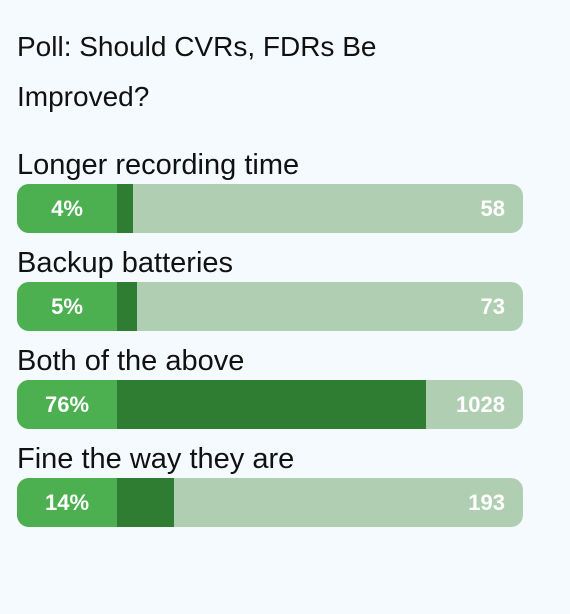 The height and width of the screenshot is (614, 570). Describe the element at coordinates (270, 208) in the screenshot. I see `option-bar: 4% 58` at that location.